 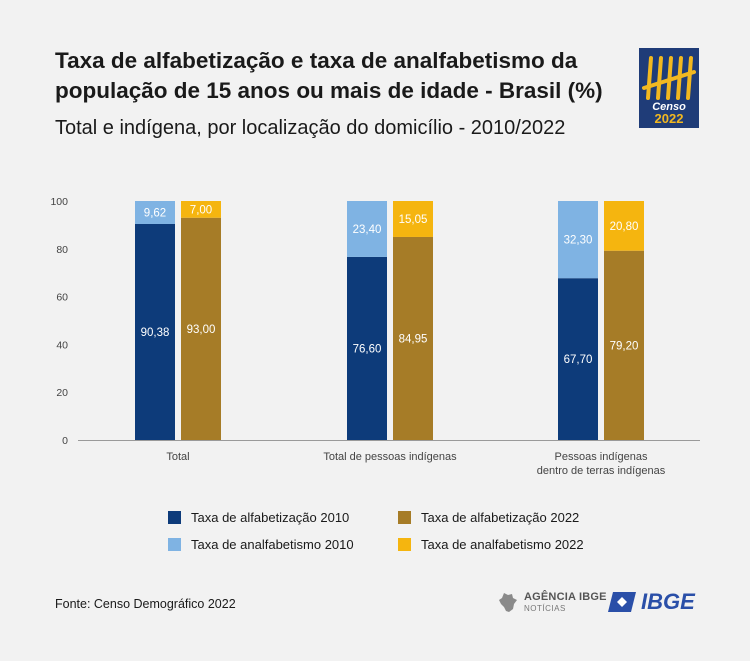 What do you see at coordinates (145, 604) in the screenshot?
I see `source-note: Fonte: Censo Demográfico 2022` at bounding box center [145, 604].